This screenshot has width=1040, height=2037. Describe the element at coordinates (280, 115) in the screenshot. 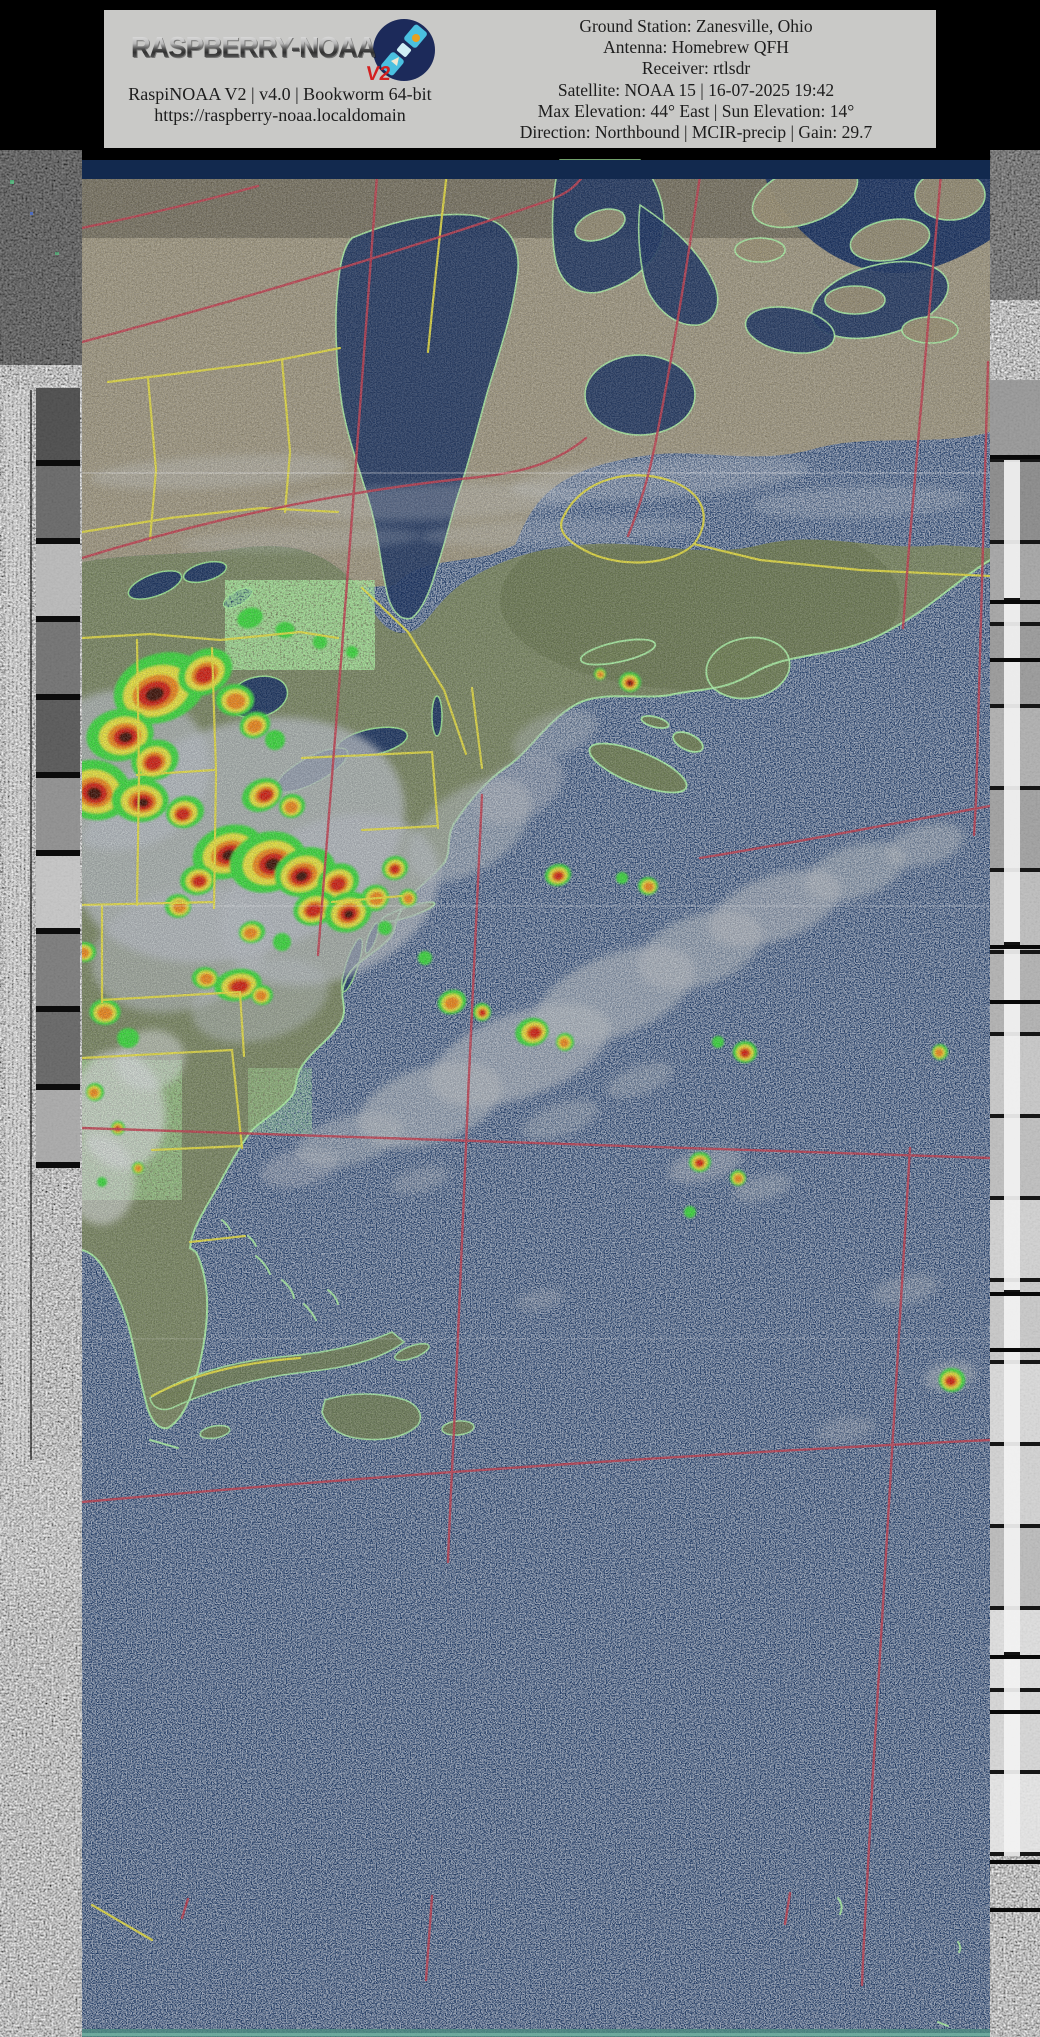

I see `station-url: https://raspberry-noaa.localdomain` at that location.